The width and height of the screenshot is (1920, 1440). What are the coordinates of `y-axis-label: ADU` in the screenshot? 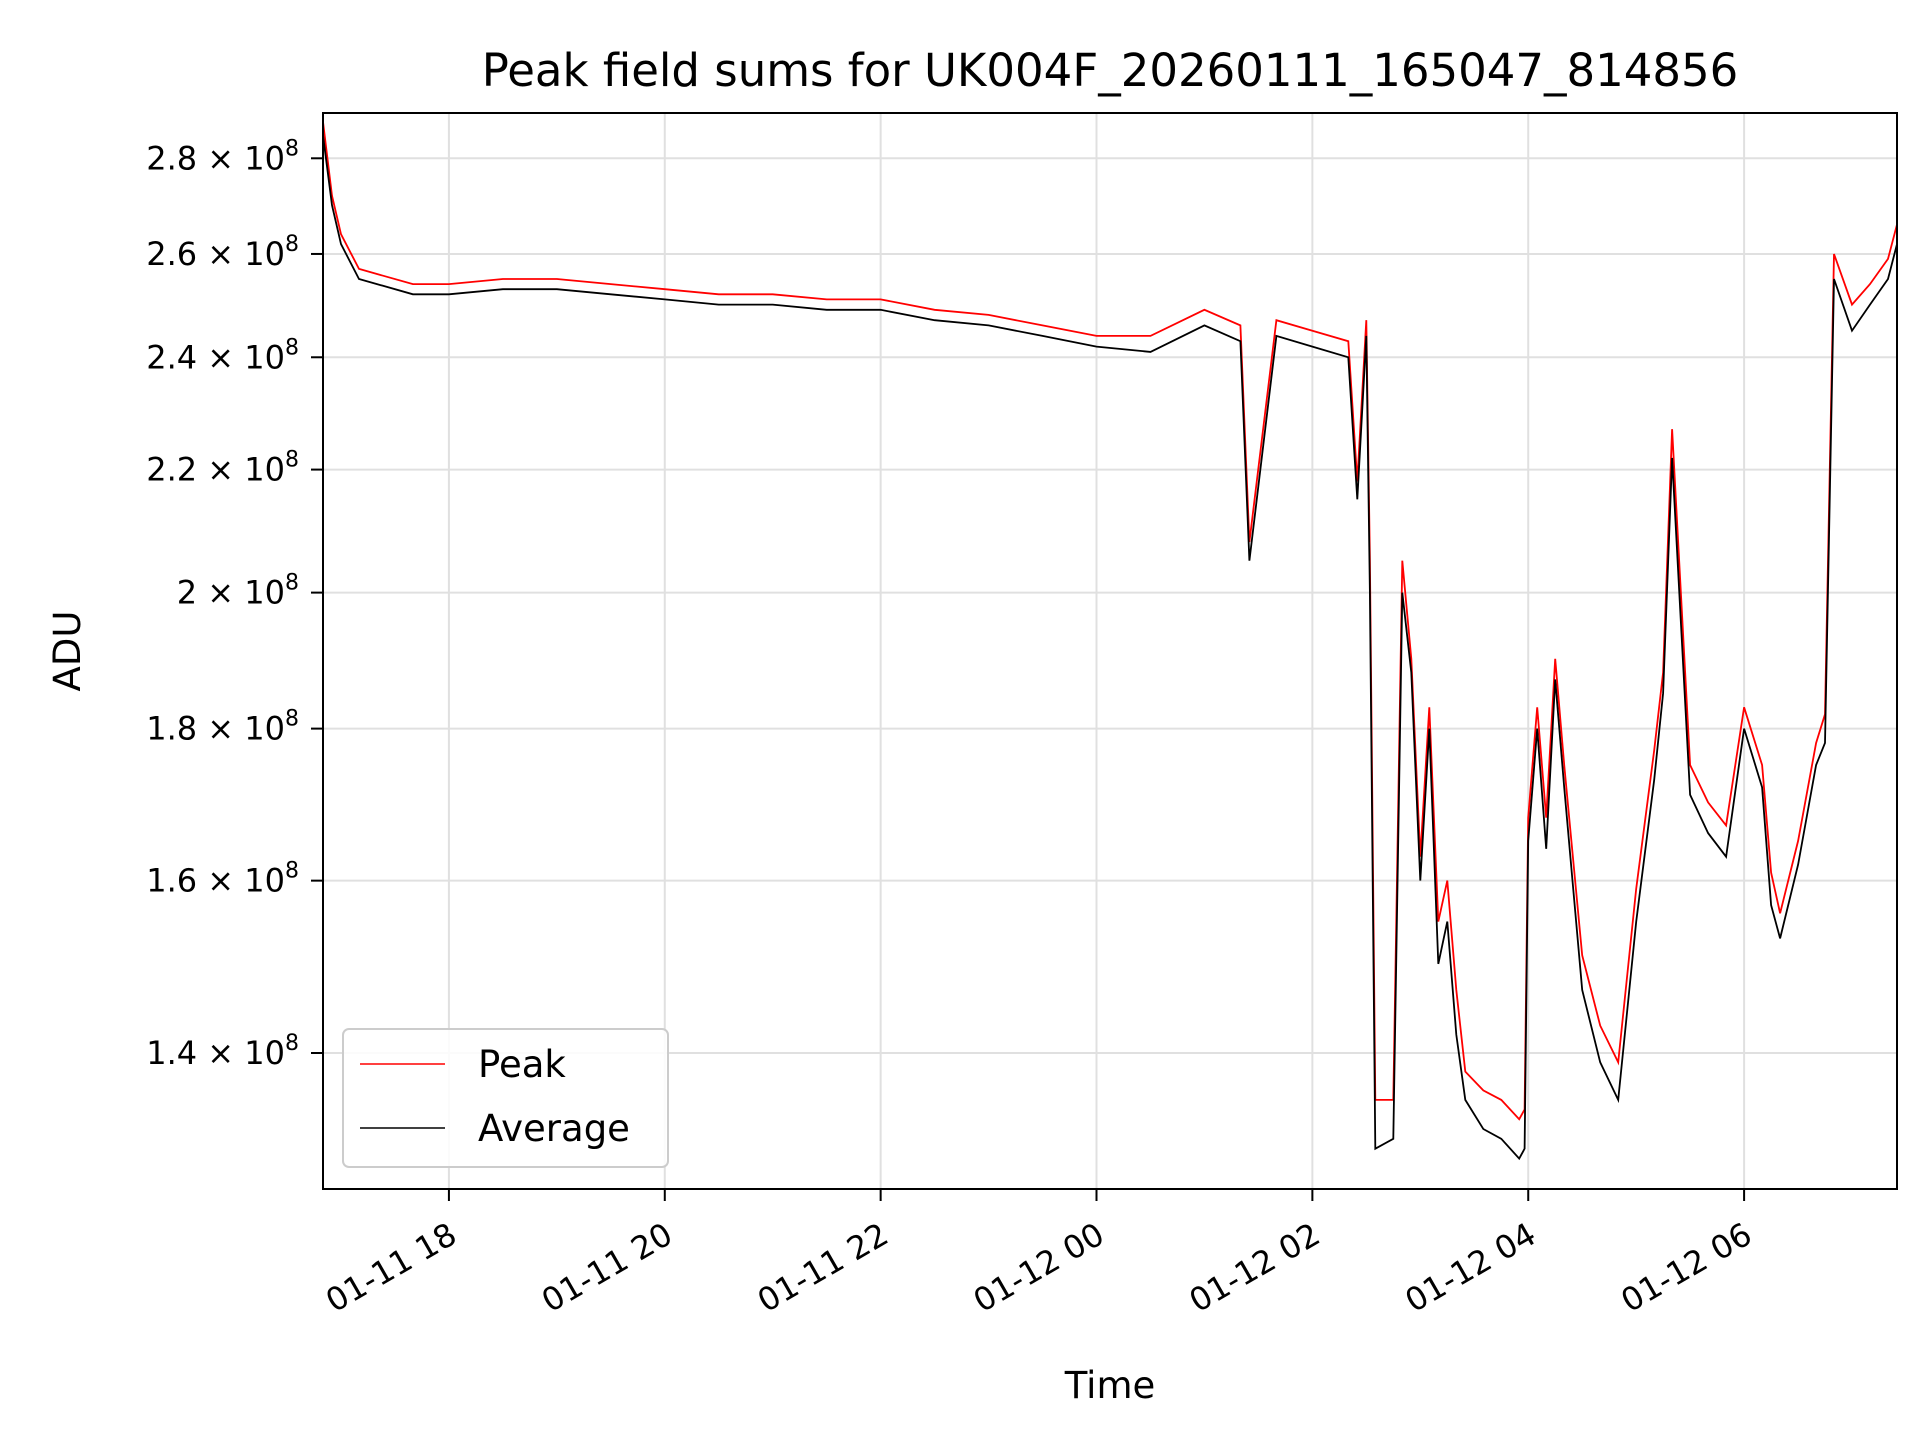 It's located at (67, 651).